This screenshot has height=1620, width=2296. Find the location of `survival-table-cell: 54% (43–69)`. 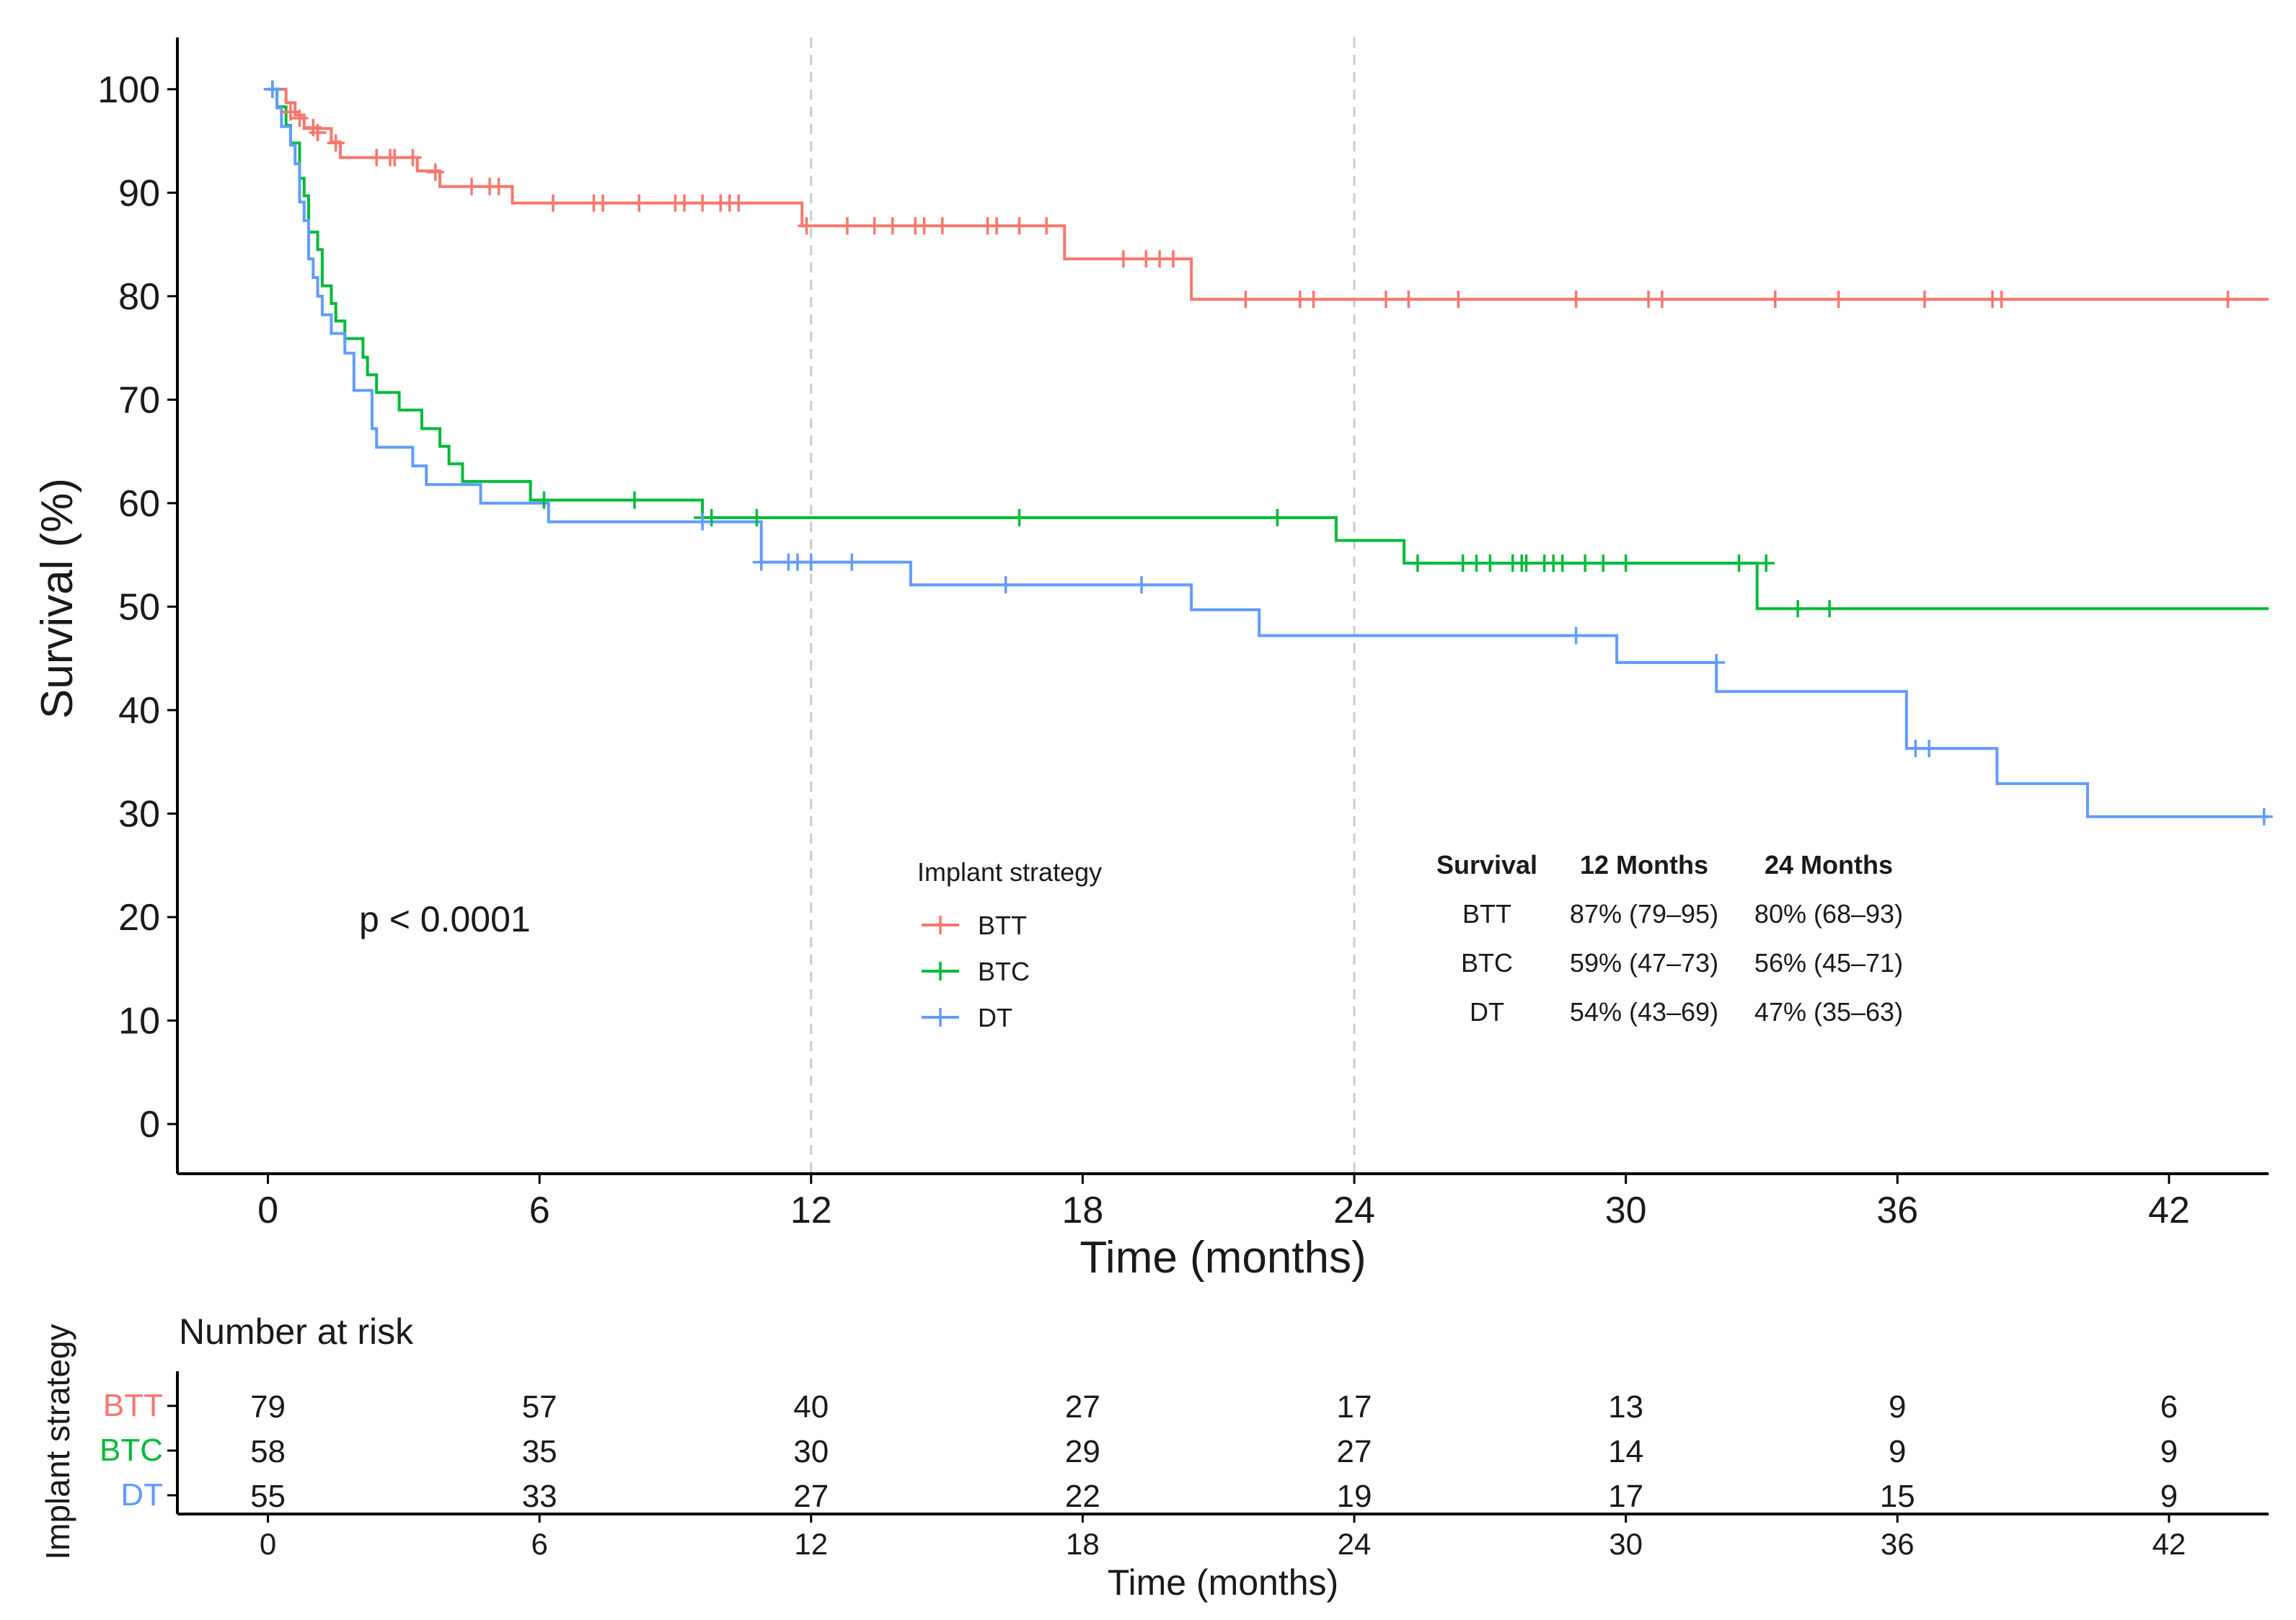

survival-table-cell: 54% (43–69) is located at coordinates (1644, 1012).